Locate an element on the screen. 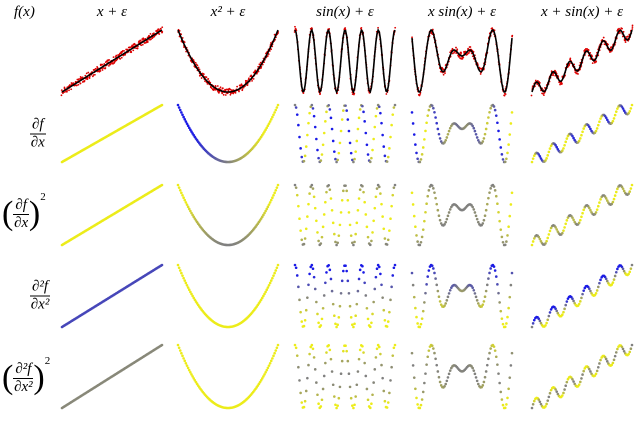  paren: ( is located at coordinates (8, 377).